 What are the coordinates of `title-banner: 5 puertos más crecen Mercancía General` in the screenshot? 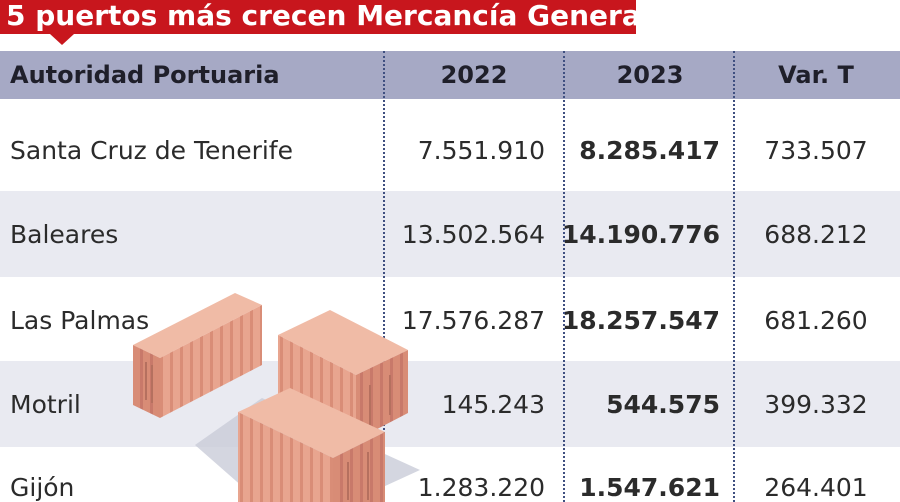 It's located at (325, 17).